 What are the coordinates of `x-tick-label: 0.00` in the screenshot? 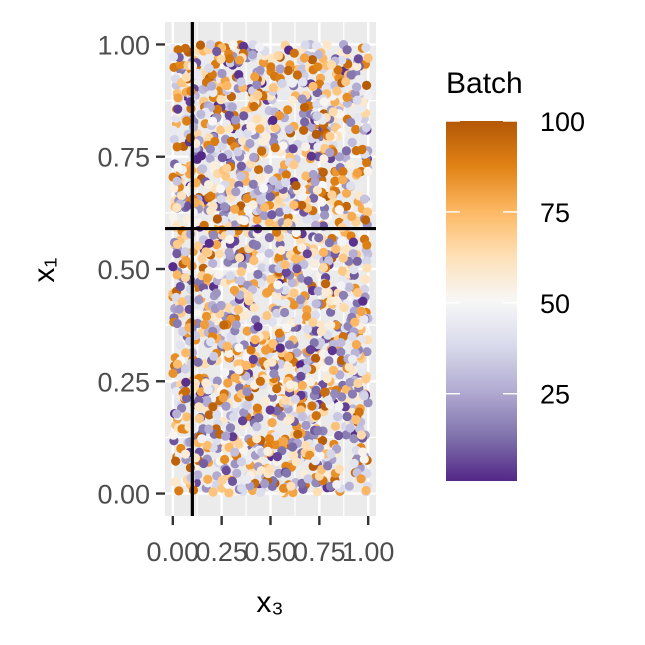 It's located at (173, 552).